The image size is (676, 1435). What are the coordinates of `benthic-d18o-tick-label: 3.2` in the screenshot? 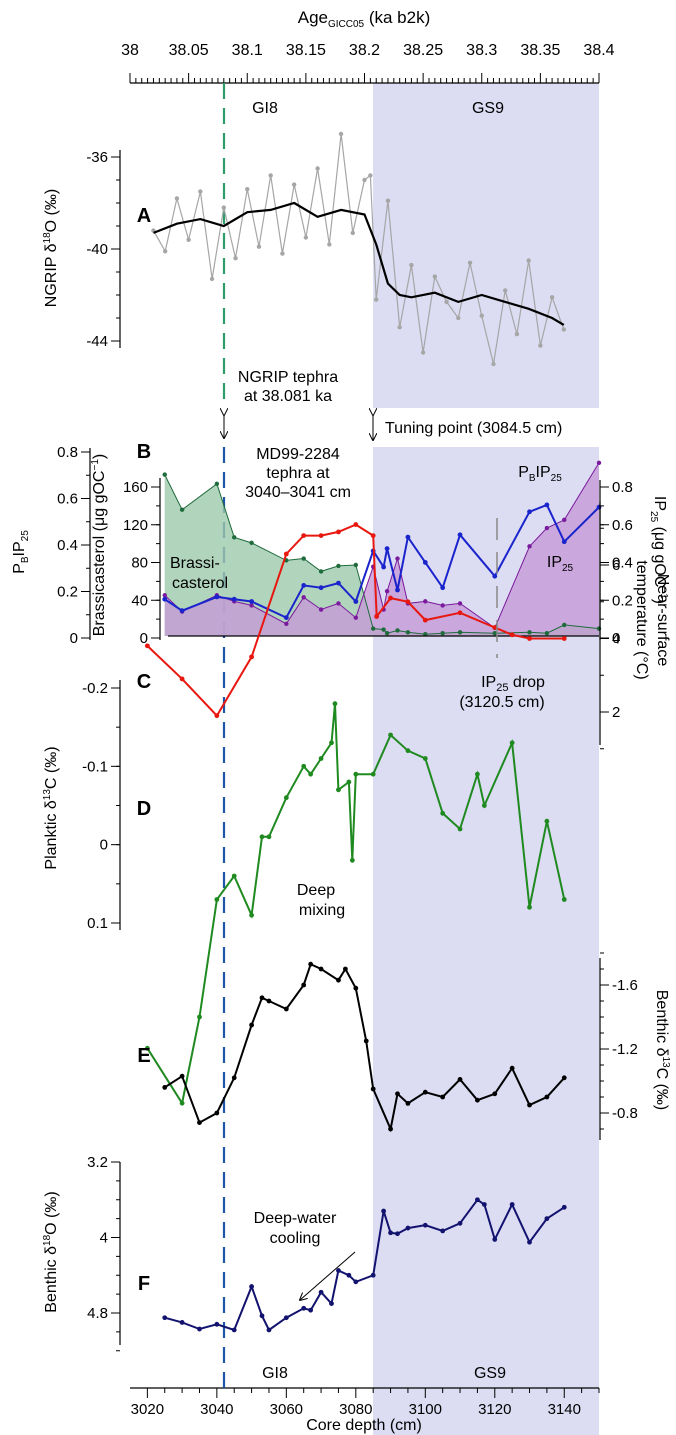 It's located at (97, 1162).